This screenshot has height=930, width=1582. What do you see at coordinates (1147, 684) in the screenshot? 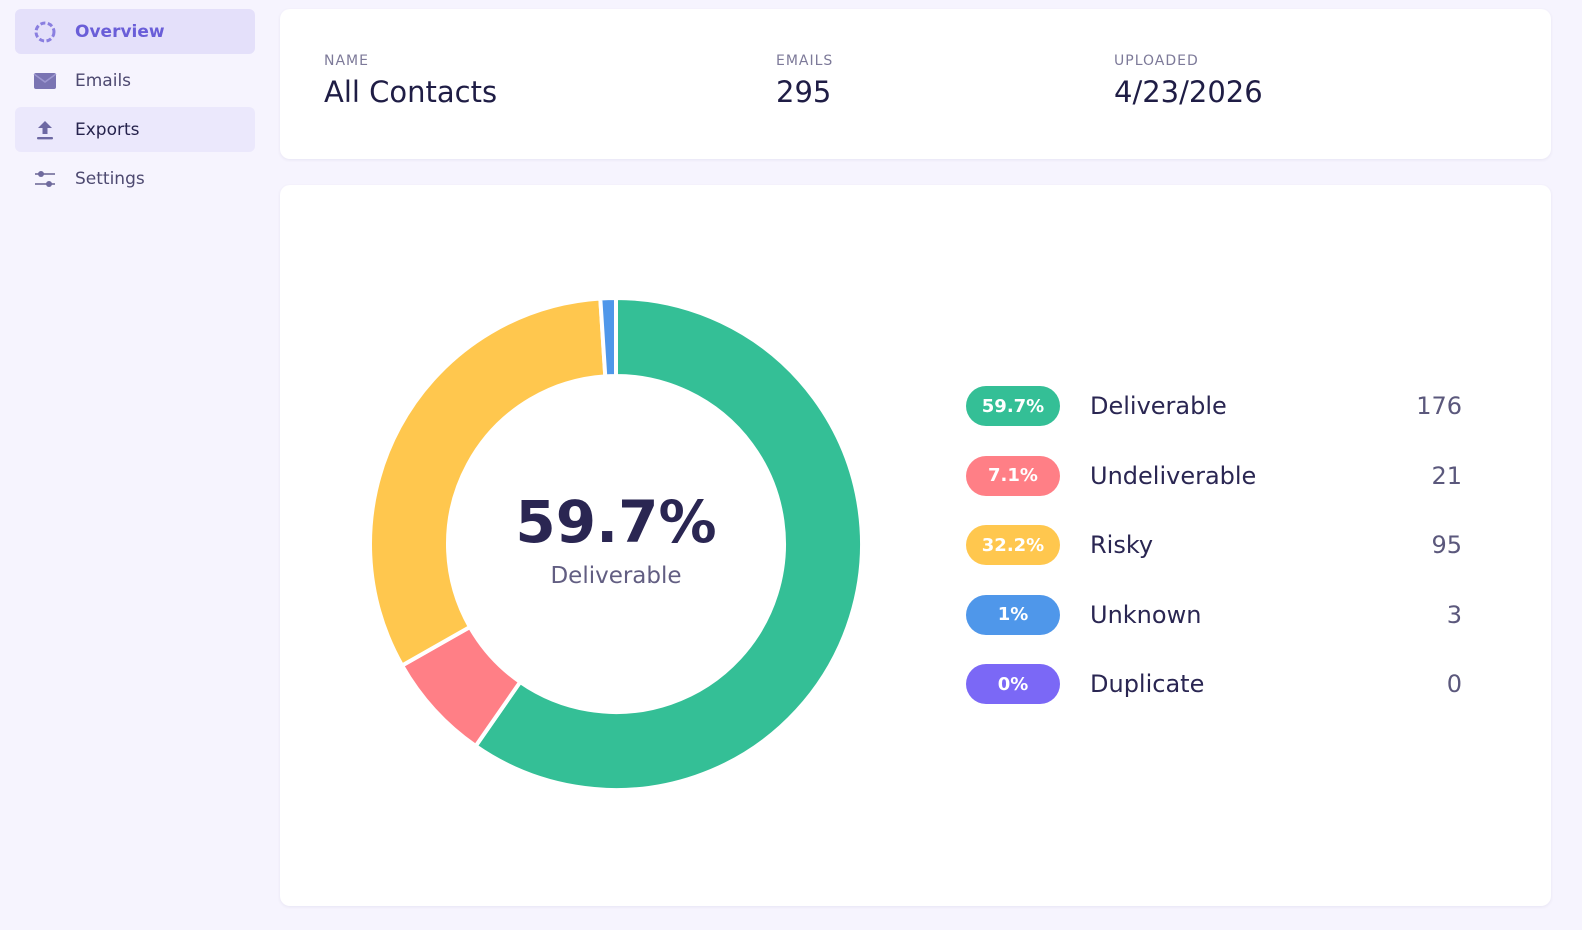
I see `legend-name: Duplicate` at bounding box center [1147, 684].